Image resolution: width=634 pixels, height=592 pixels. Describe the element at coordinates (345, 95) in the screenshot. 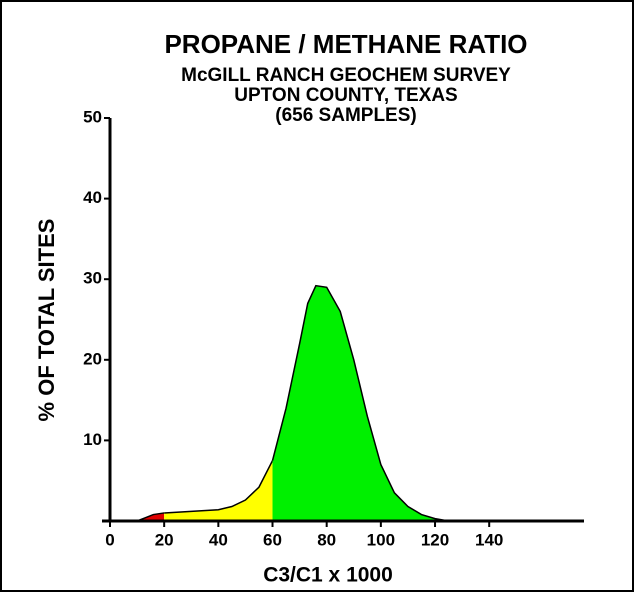

I see `subtitle: UPTON COUNTY, TEXAS` at that location.